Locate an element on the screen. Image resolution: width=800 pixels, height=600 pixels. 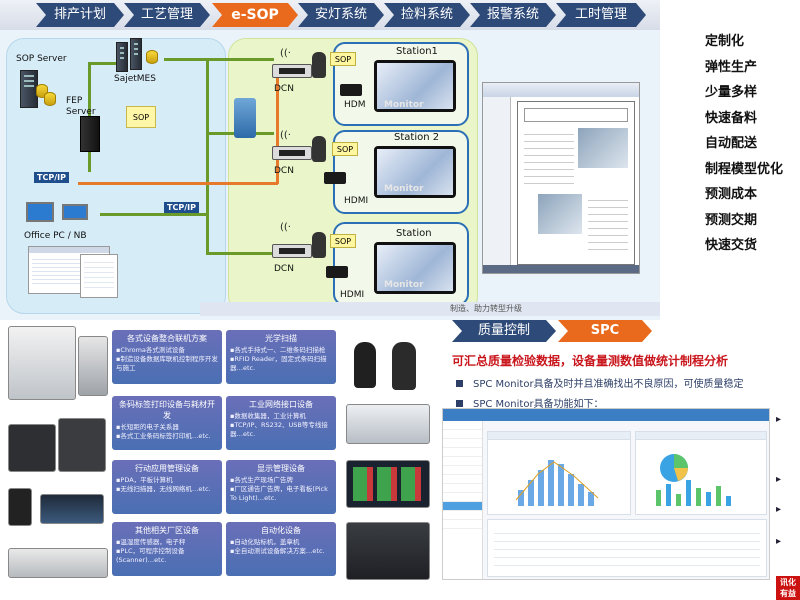
fep-server-label: FEP Server is located at coordinates (81, 106).